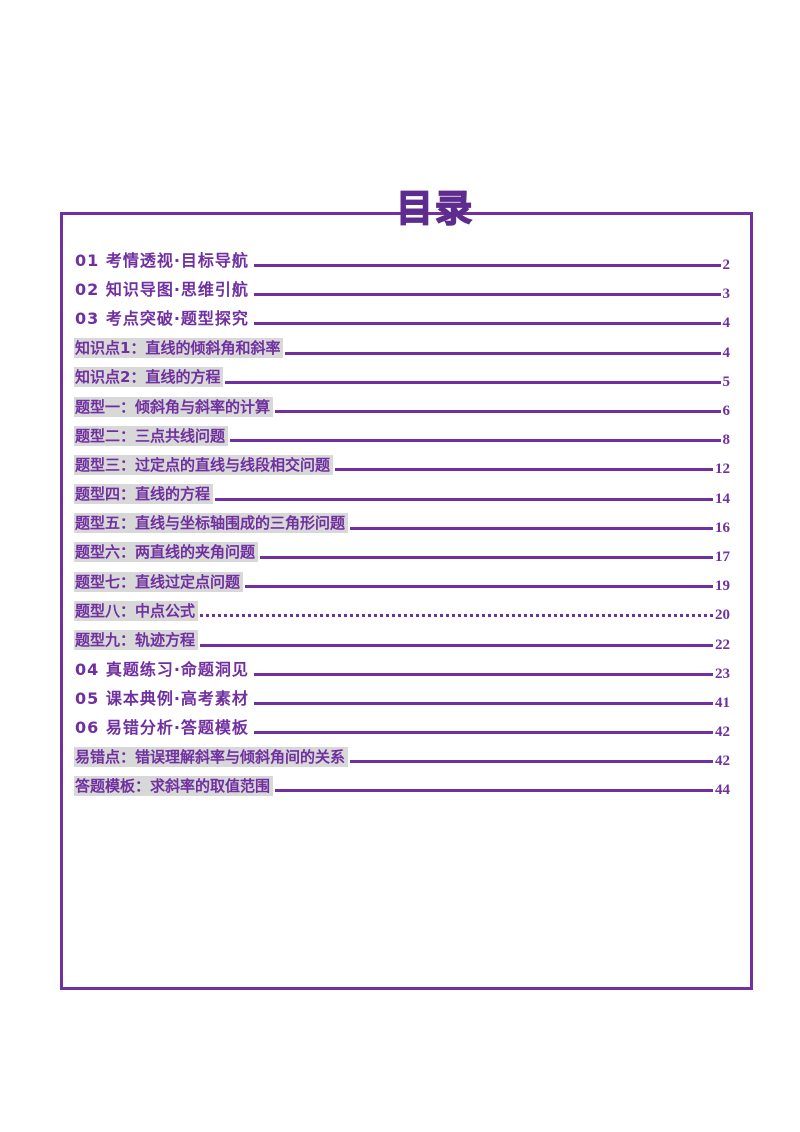  I want to click on toc-row-type-5: 题型五：直线与坐标轴围成的三角形问题 16, so click(402, 523).